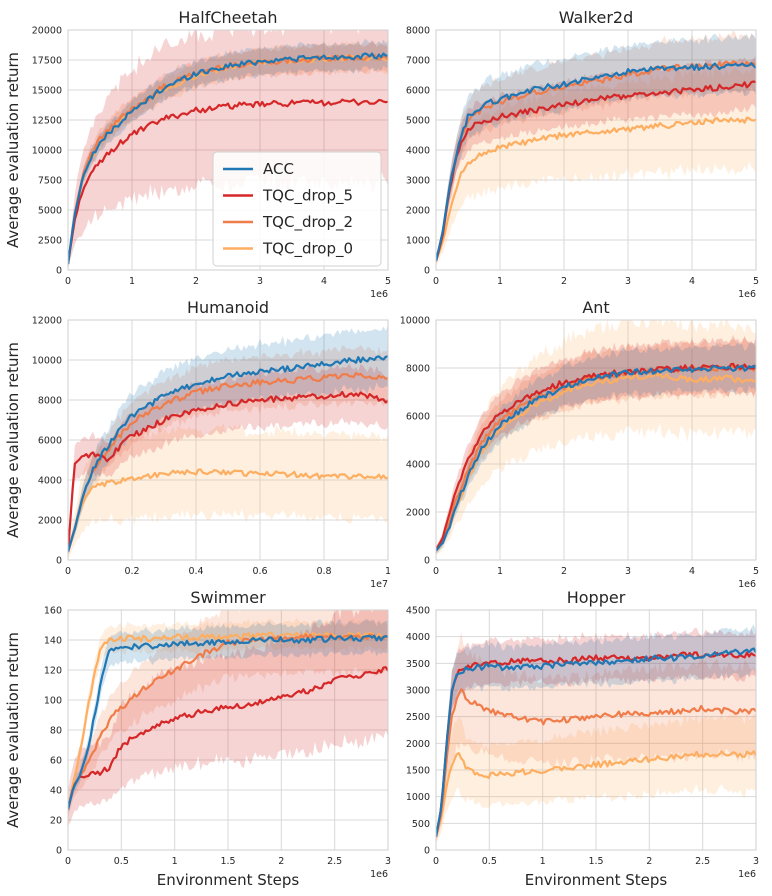 The height and width of the screenshot is (896, 772). I want to click on legend-label-acc: ACC, so click(278, 169).